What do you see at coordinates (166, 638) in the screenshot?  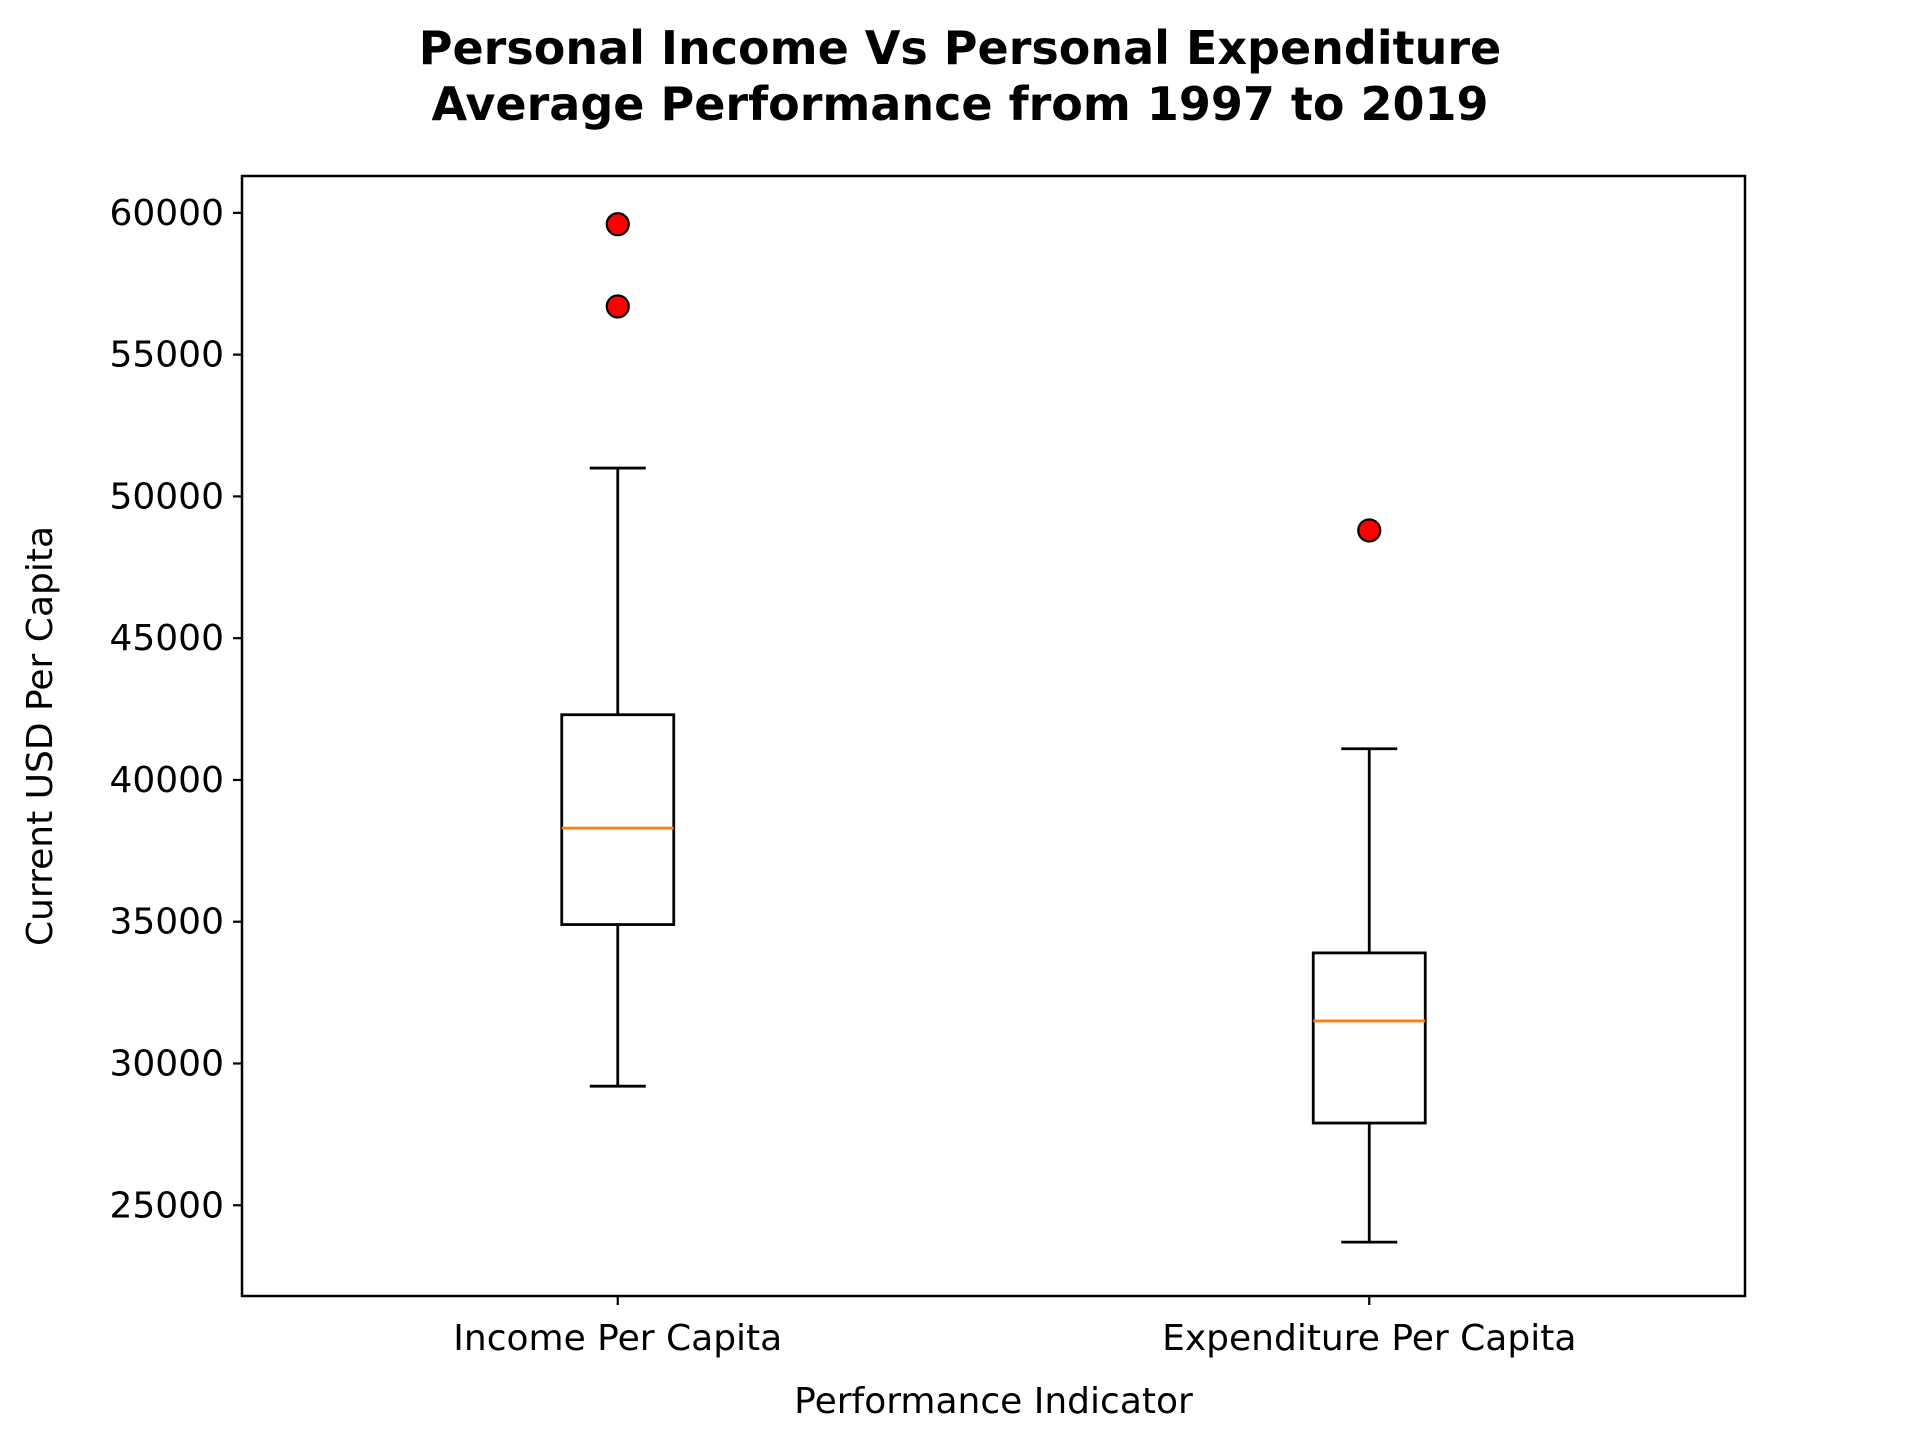 I see `y-tick-label: 45000` at bounding box center [166, 638].